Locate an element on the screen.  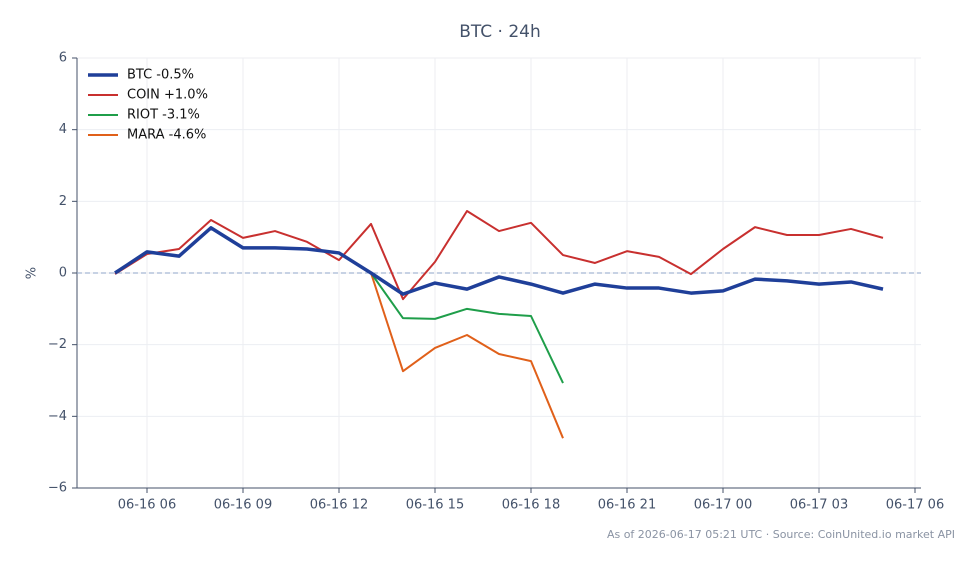
legend-label: BTC -0.5% is located at coordinates (160, 75).